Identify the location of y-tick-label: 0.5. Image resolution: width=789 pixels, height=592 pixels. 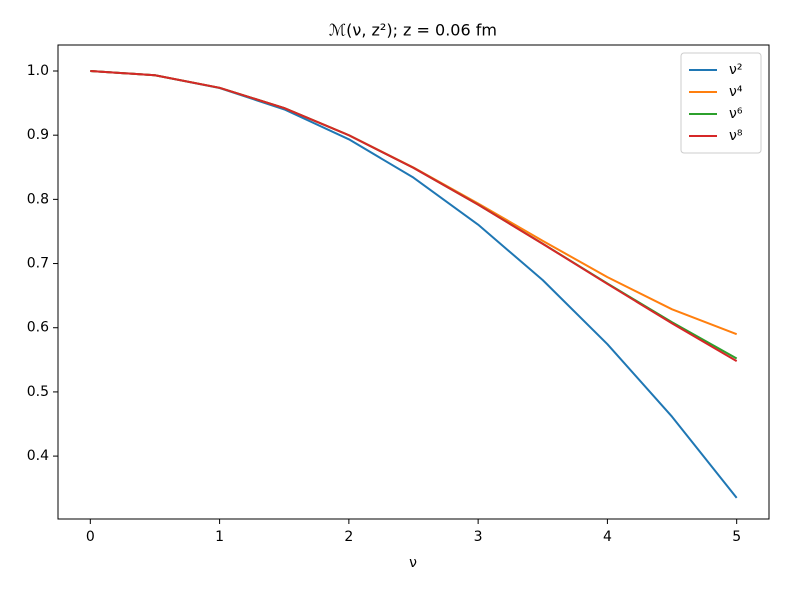
(38, 392).